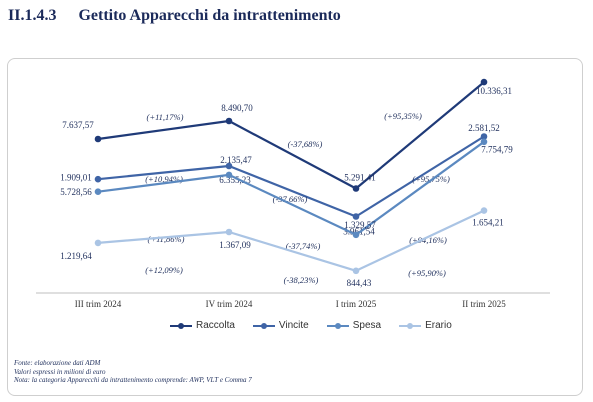 This screenshot has width=593, height=402. I want to click on change-label-erario-2: (-38,23%), so click(301, 280).